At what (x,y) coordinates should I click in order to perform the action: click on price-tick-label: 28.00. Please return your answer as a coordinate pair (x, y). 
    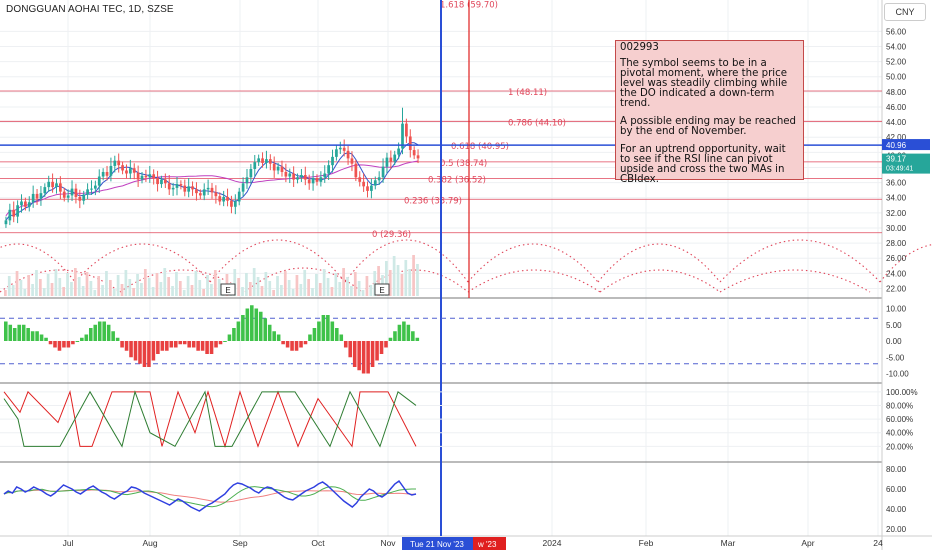
    Looking at the image, I should click on (896, 243).